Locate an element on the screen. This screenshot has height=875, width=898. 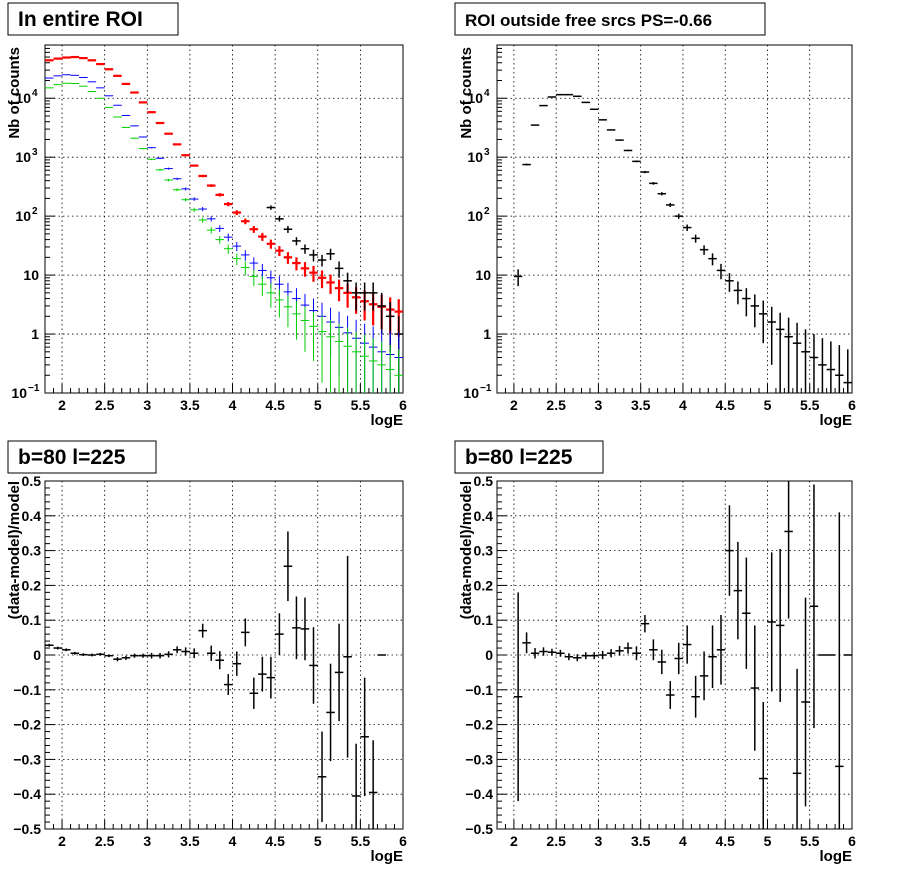
chart-title: ROI outside free srcs PS=-0.66 is located at coordinates (588, 20).